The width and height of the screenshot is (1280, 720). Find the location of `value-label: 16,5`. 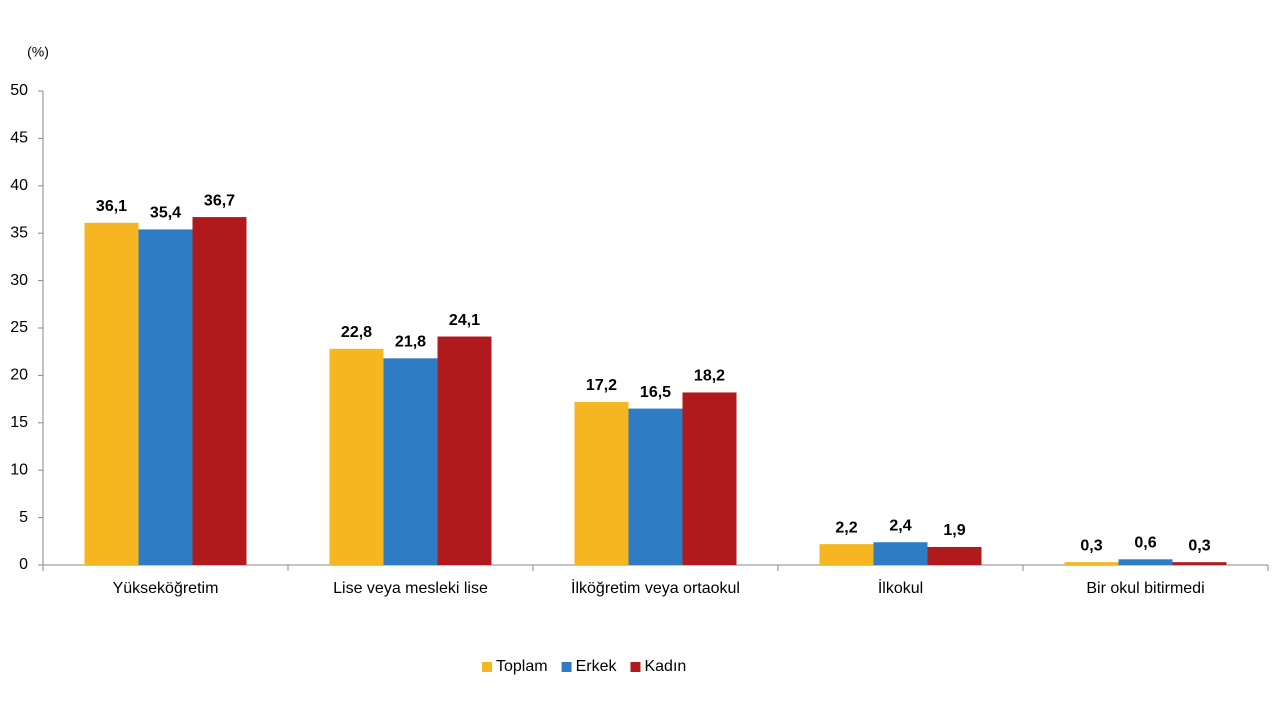

value-label: 16,5 is located at coordinates (655, 392).